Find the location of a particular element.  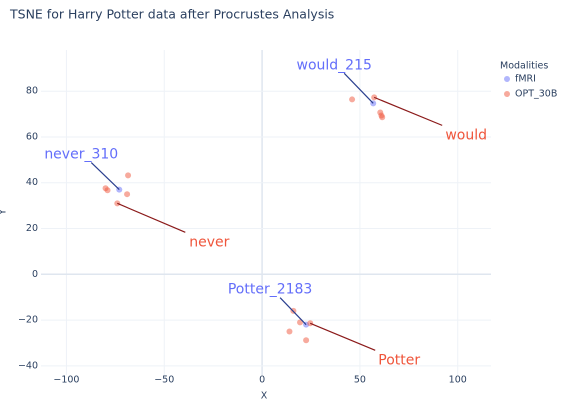

x-tick-label: −100 is located at coordinates (66, 380).